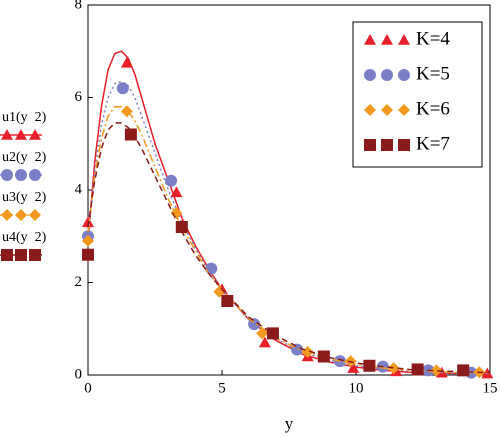 The width and height of the screenshot is (500, 436). Describe the element at coordinates (79, 282) in the screenshot. I see `y-tick-label: 2` at that location.